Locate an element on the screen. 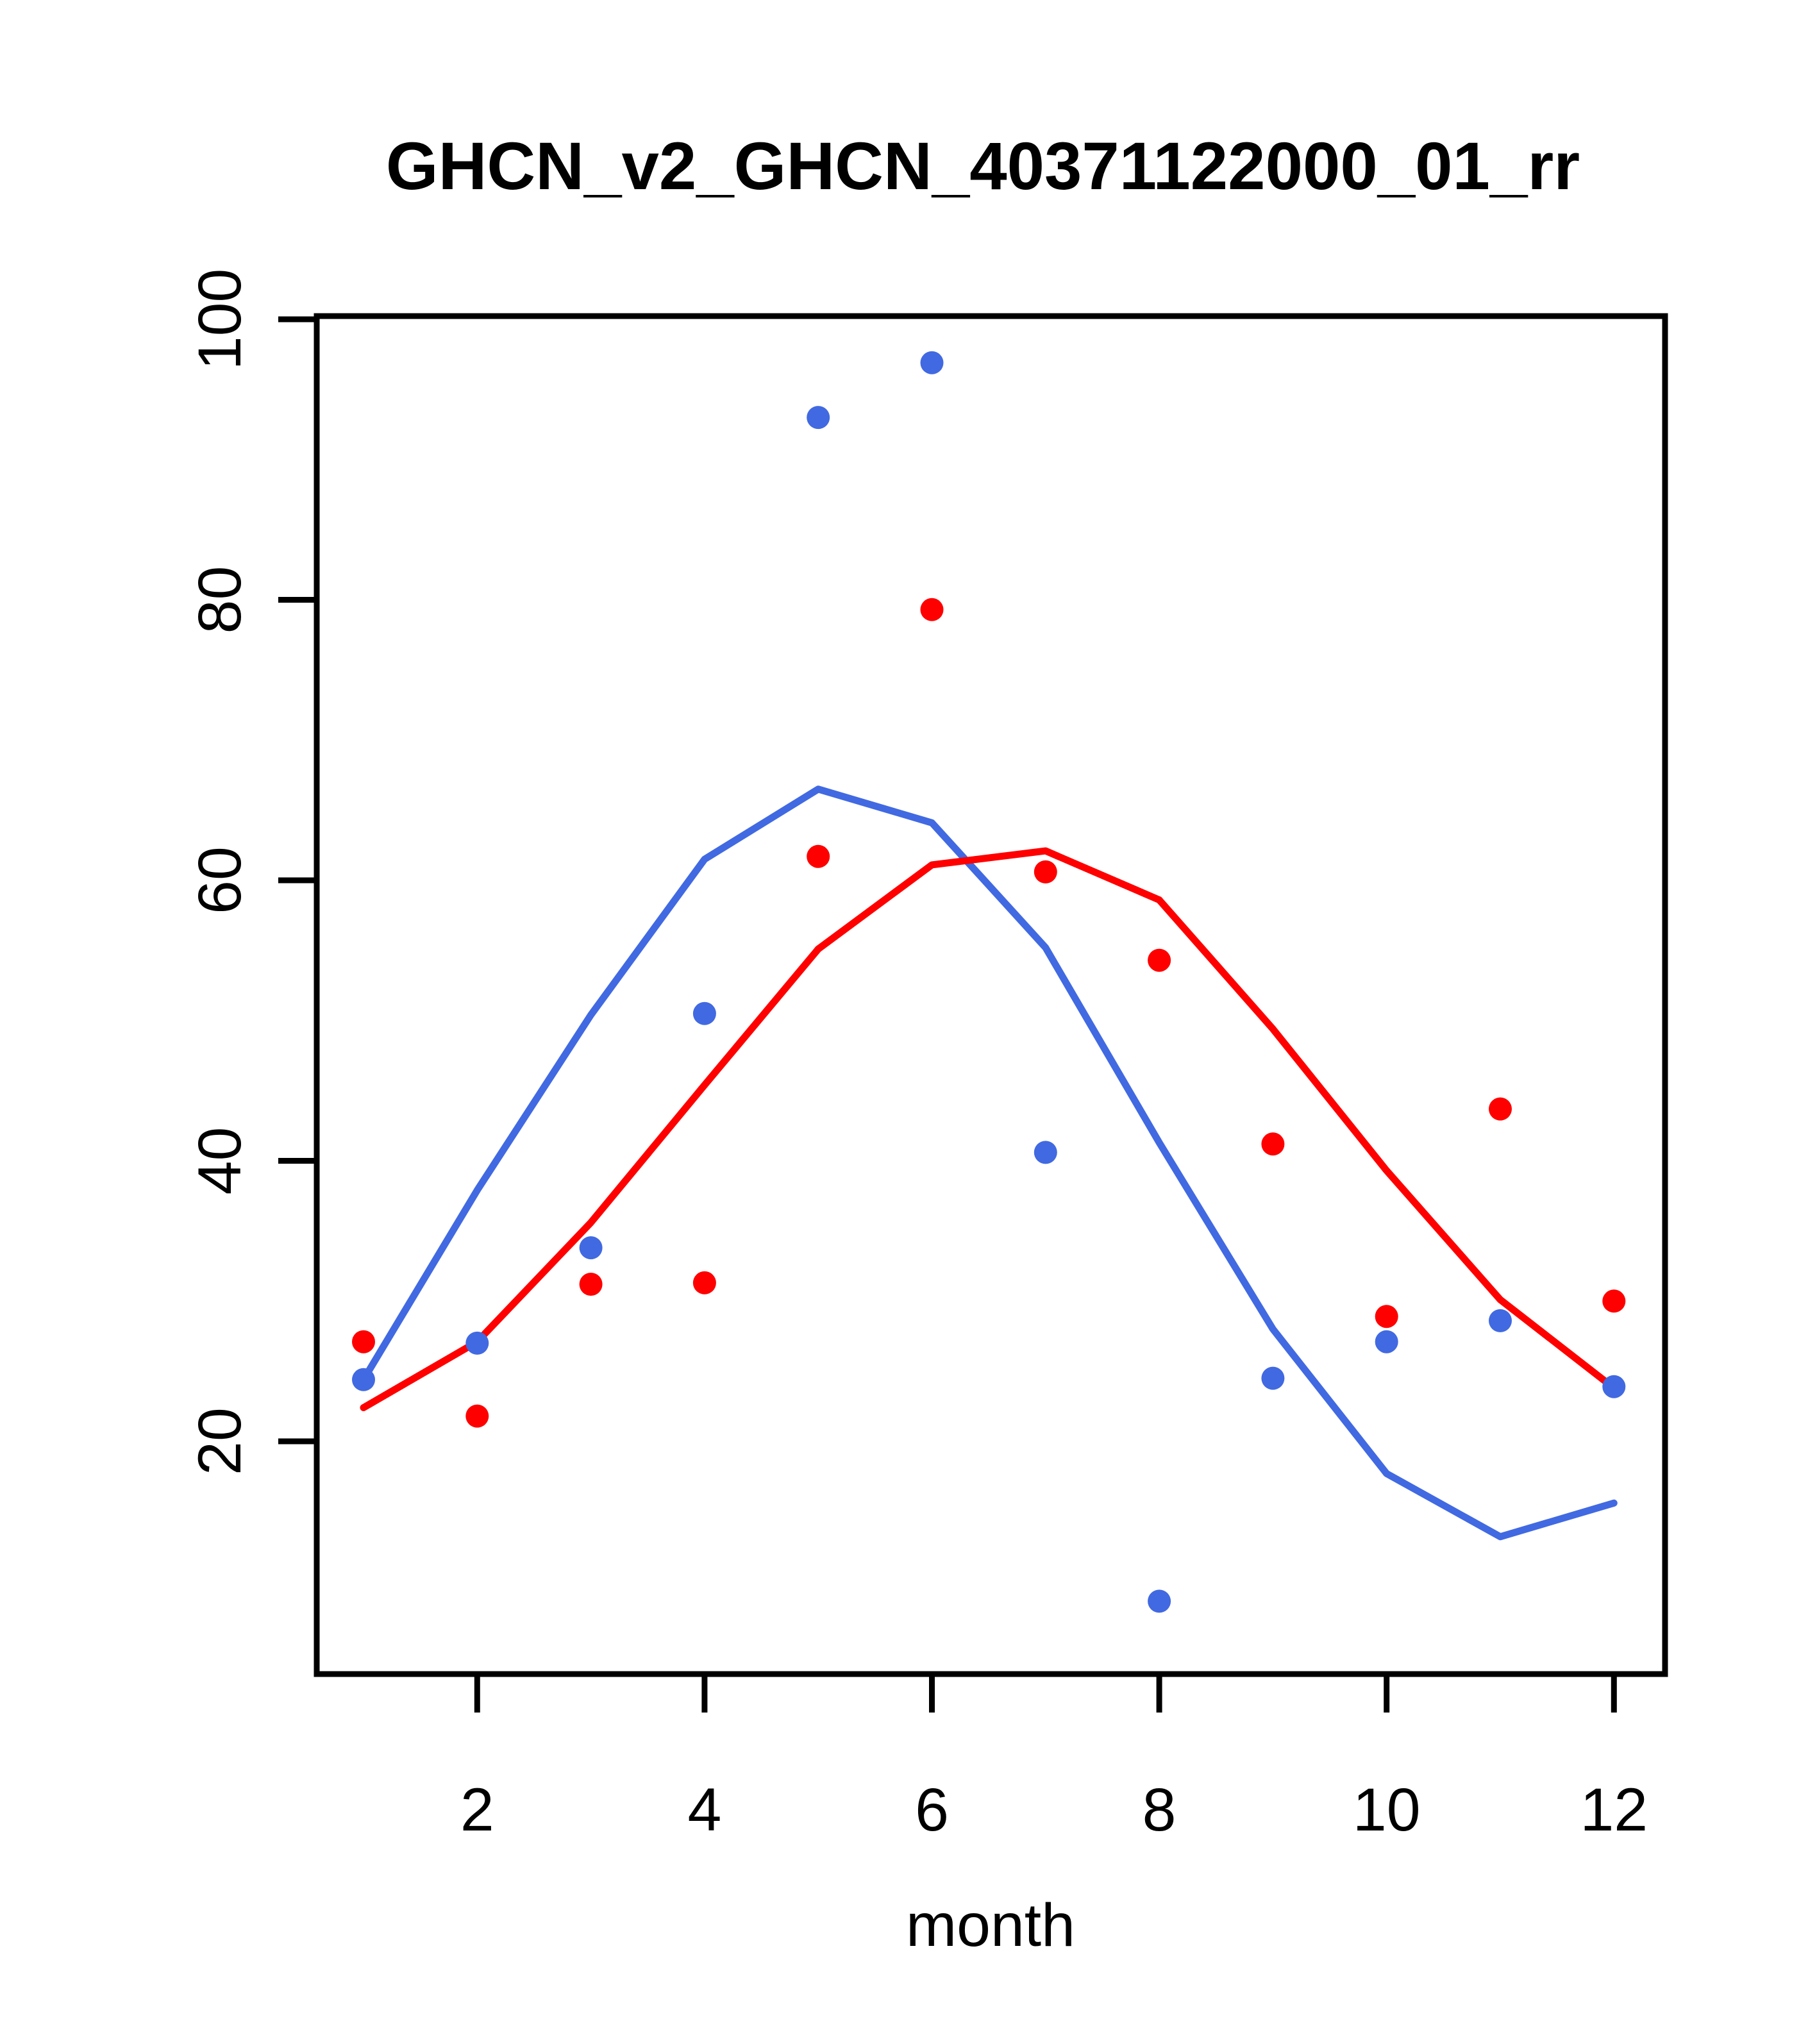  y-tick-label: 20 is located at coordinates (220, 1441).